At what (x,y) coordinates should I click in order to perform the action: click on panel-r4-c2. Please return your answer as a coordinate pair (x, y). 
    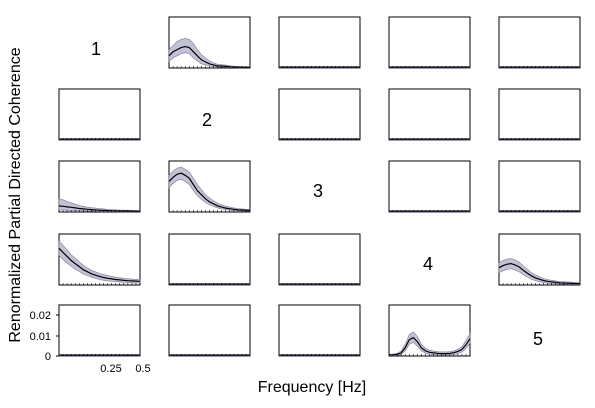
    Looking at the image, I should click on (209, 259).